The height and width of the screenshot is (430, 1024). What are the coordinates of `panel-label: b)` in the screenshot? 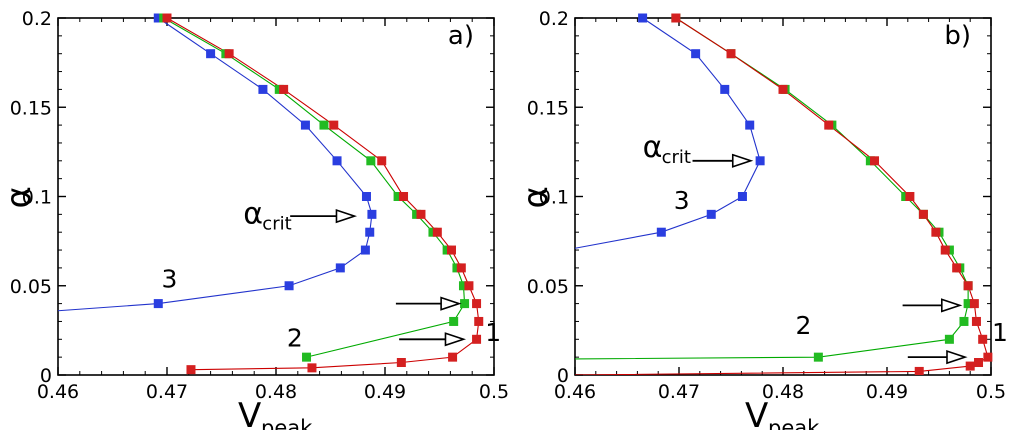 It's located at (957, 36).